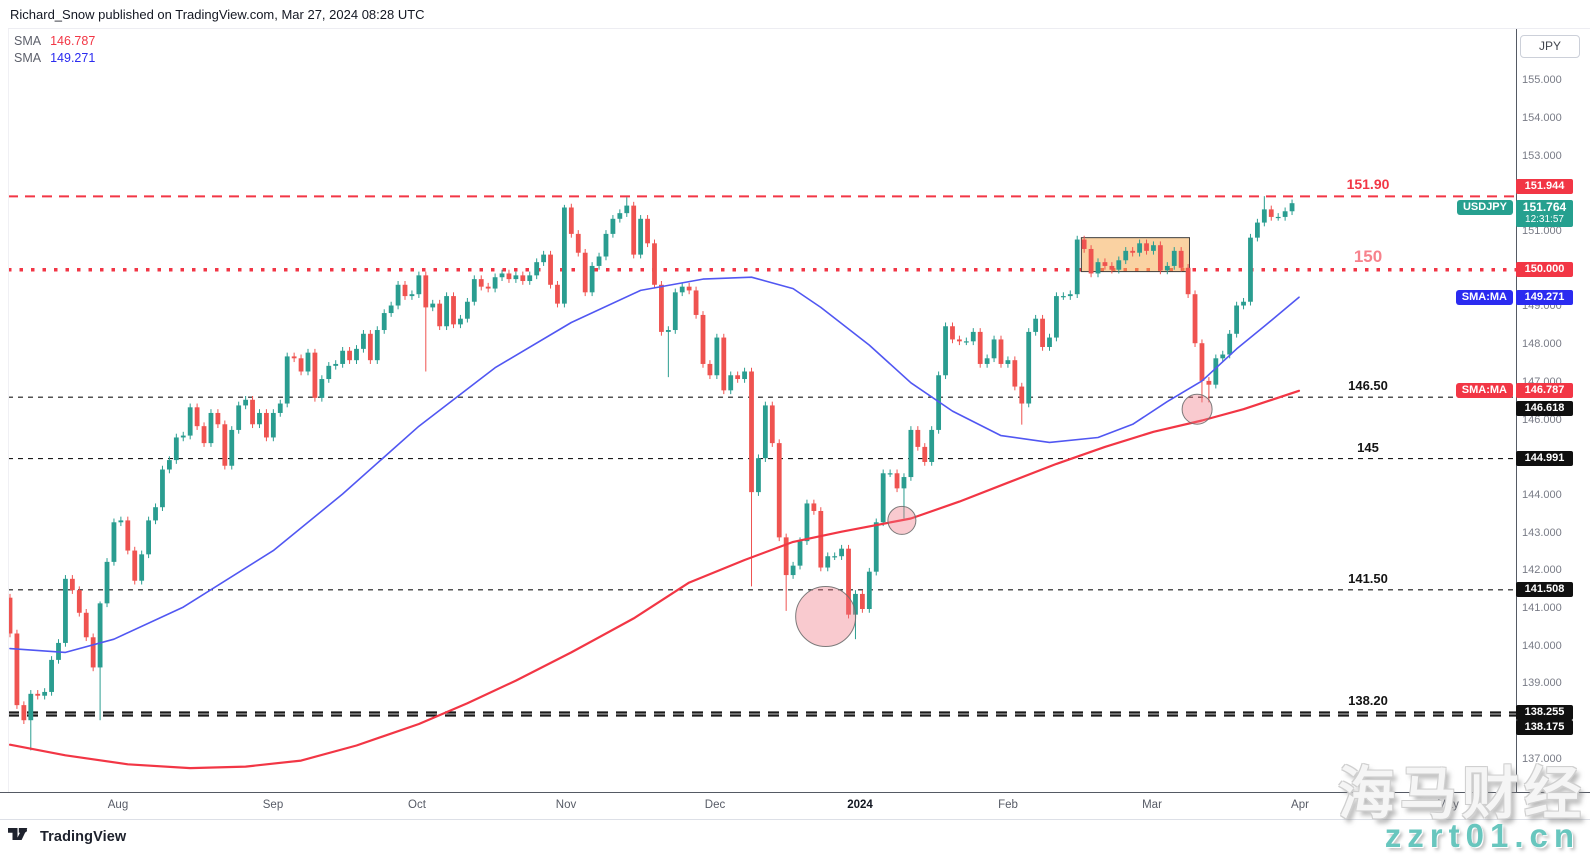 The width and height of the screenshot is (1590, 862). I want to click on price-axis-tick: 141.000, so click(1542, 608).